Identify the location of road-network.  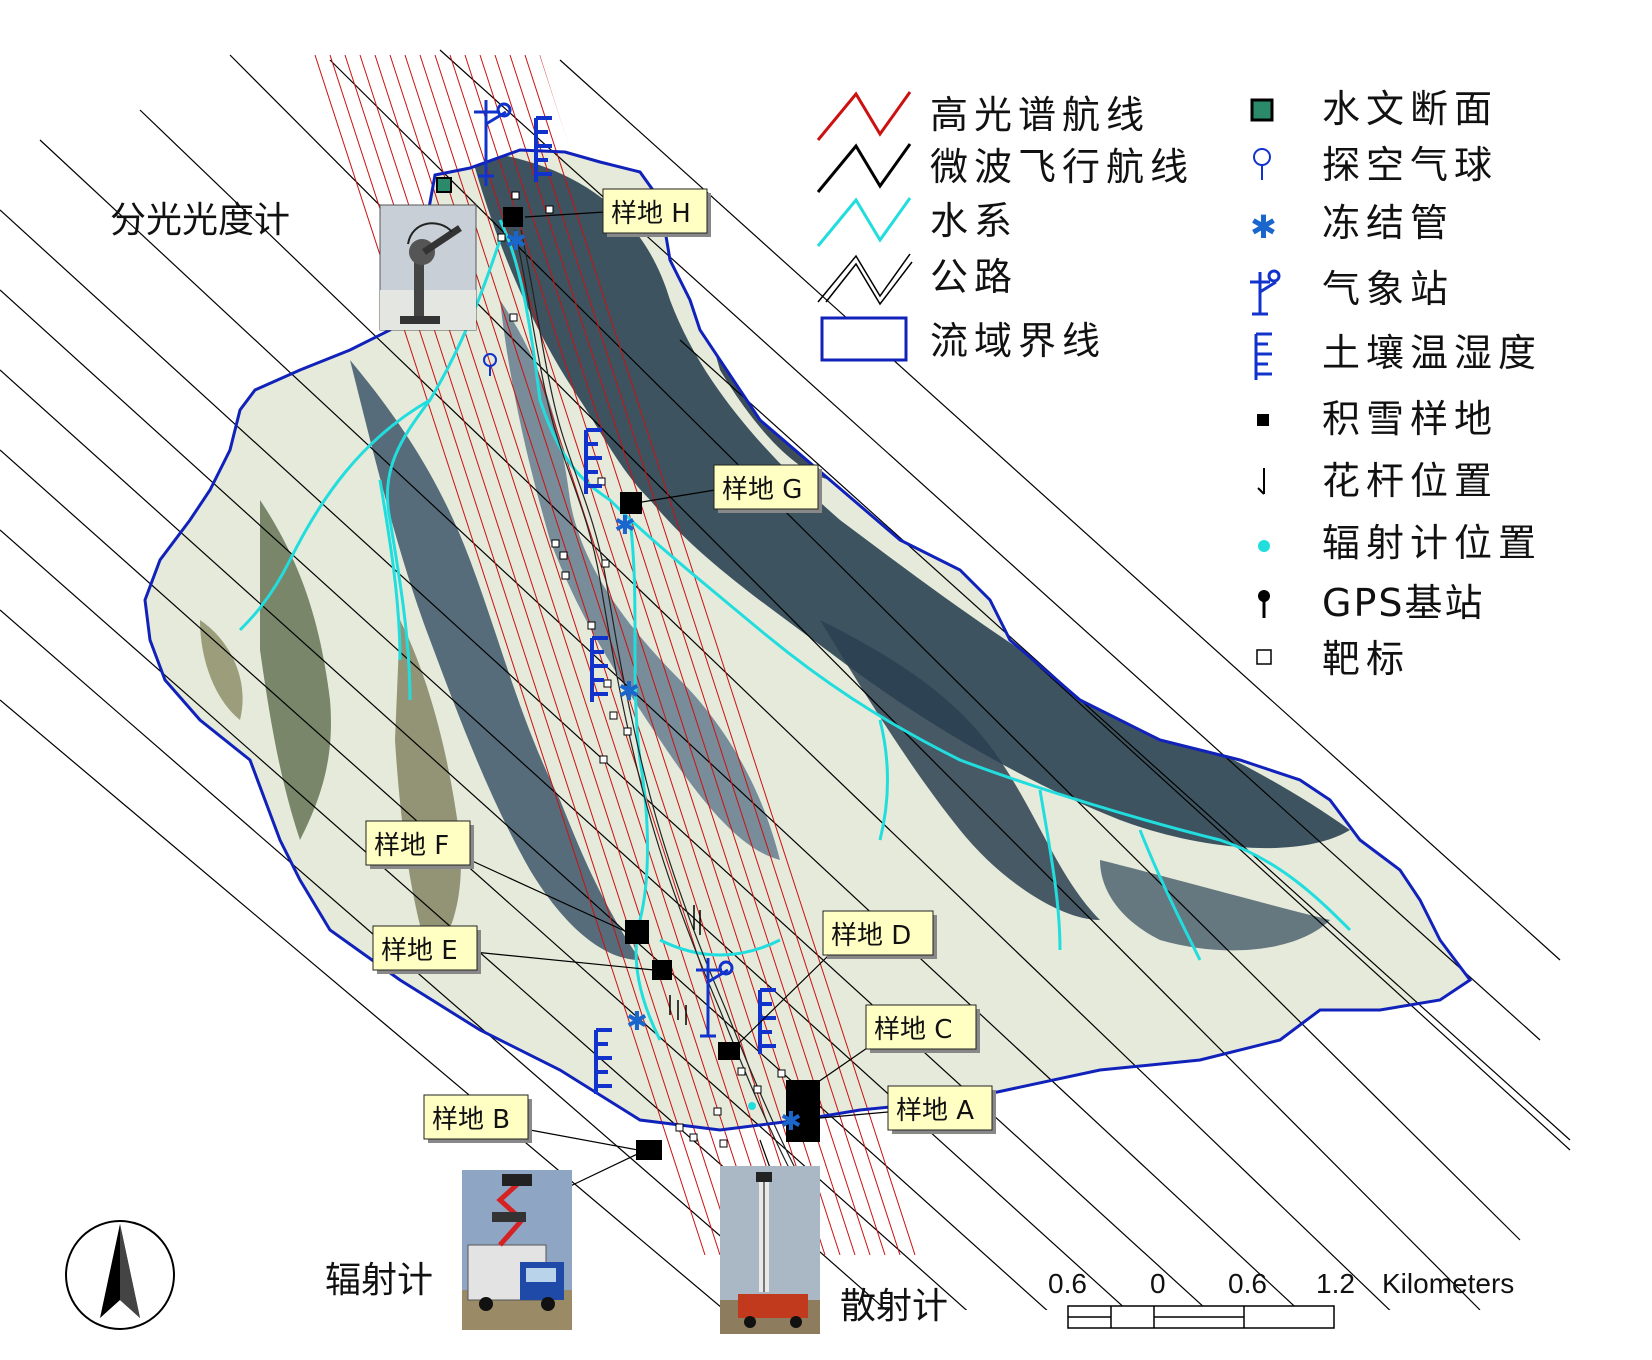
(655, 700).